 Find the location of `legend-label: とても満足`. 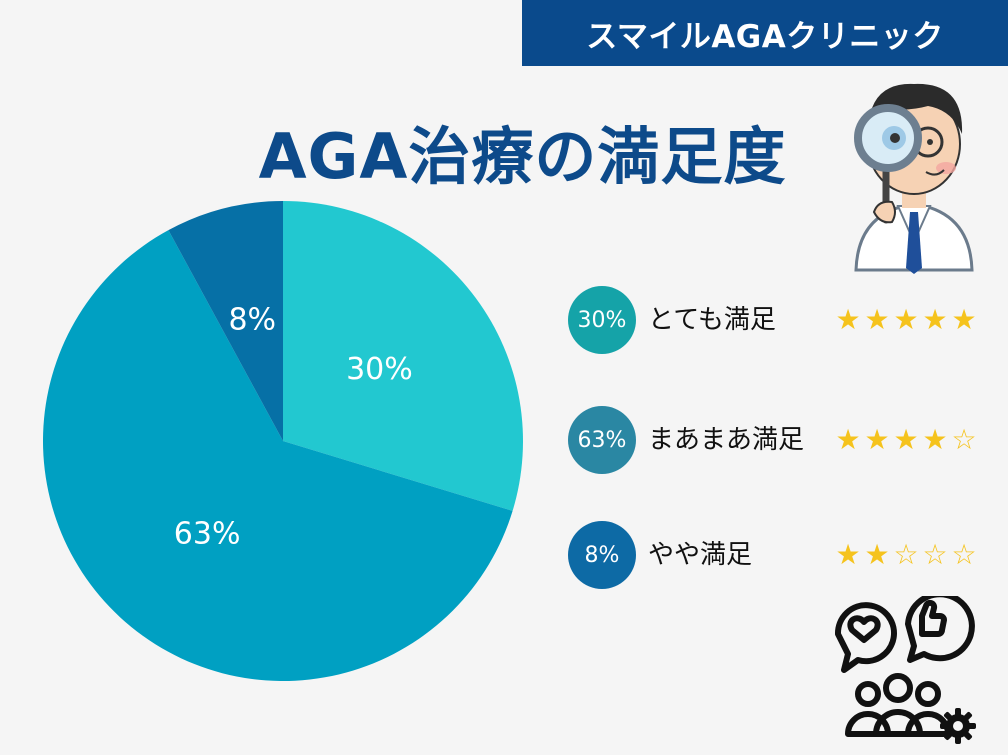

legend-label: とても満足 is located at coordinates (712, 320).